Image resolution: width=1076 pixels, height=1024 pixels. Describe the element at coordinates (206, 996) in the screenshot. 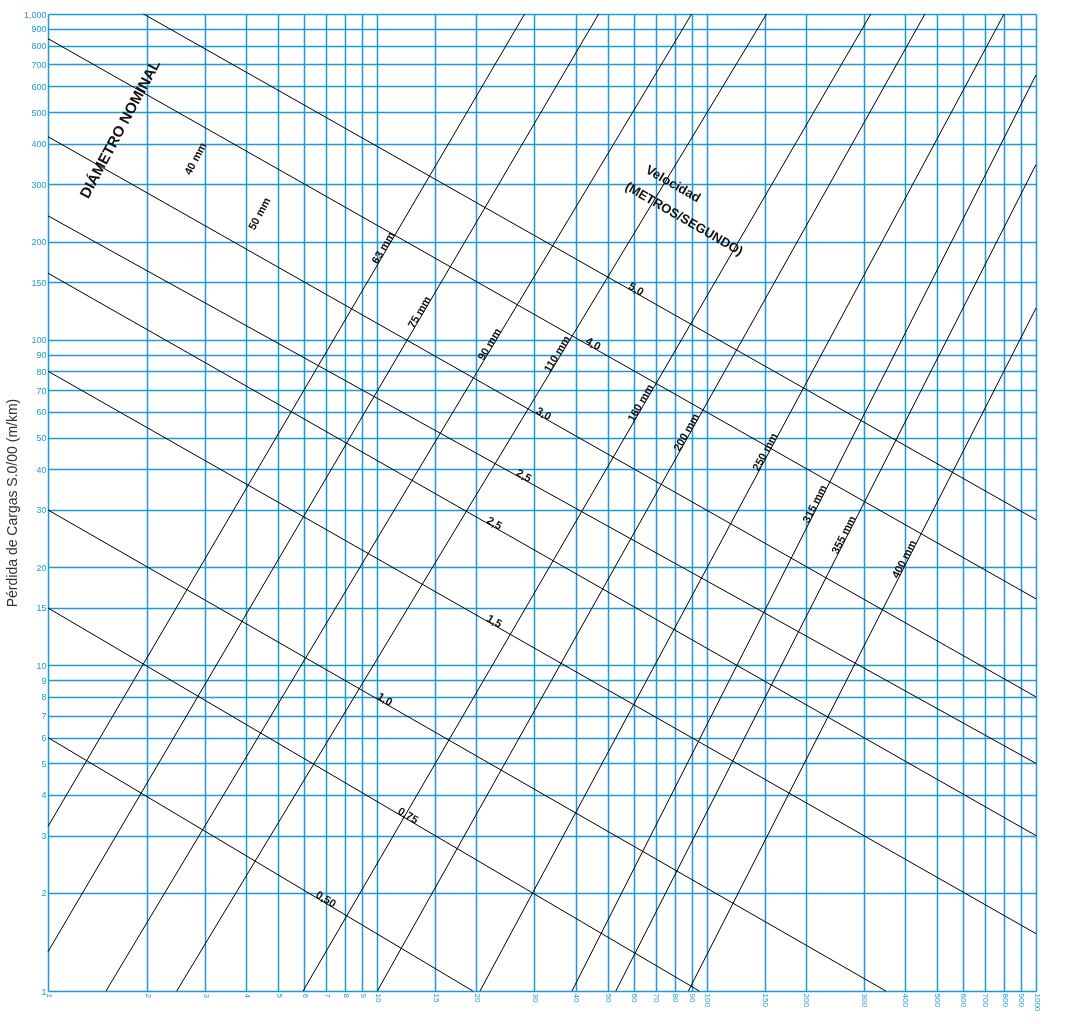

I see `x-tick-label: 3` at that location.